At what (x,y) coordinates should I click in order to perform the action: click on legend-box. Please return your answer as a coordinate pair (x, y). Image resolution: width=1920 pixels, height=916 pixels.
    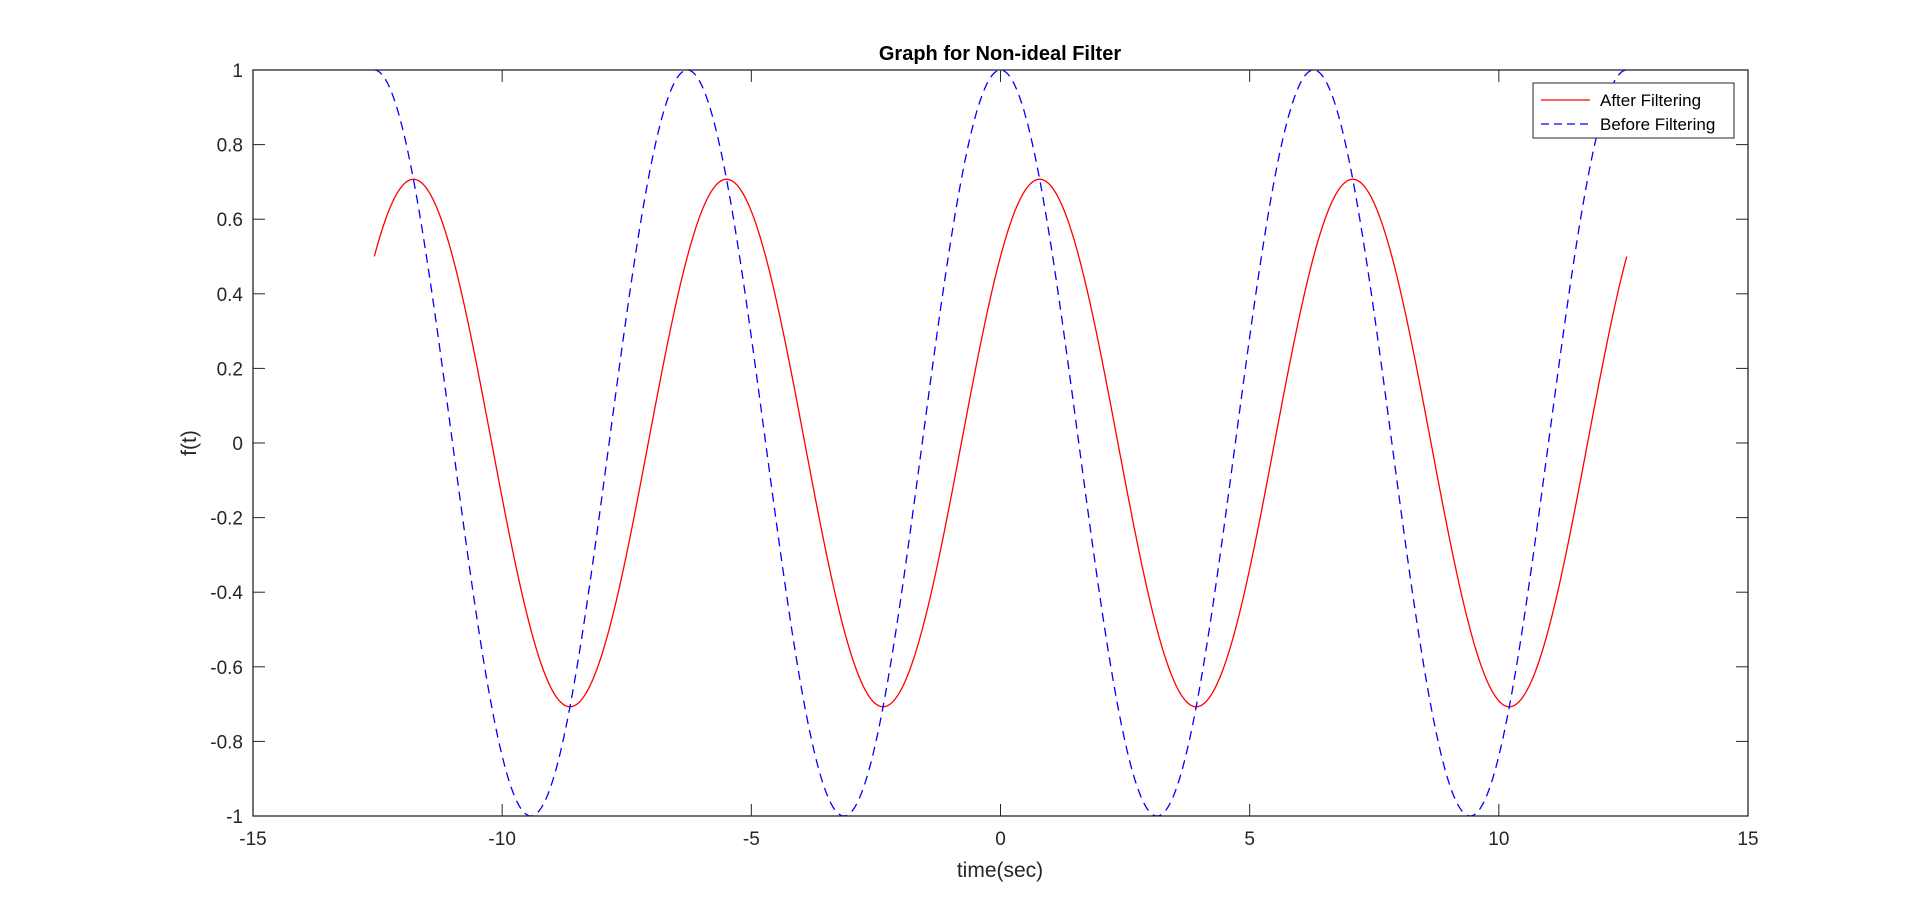
    Looking at the image, I should click on (1633, 110).